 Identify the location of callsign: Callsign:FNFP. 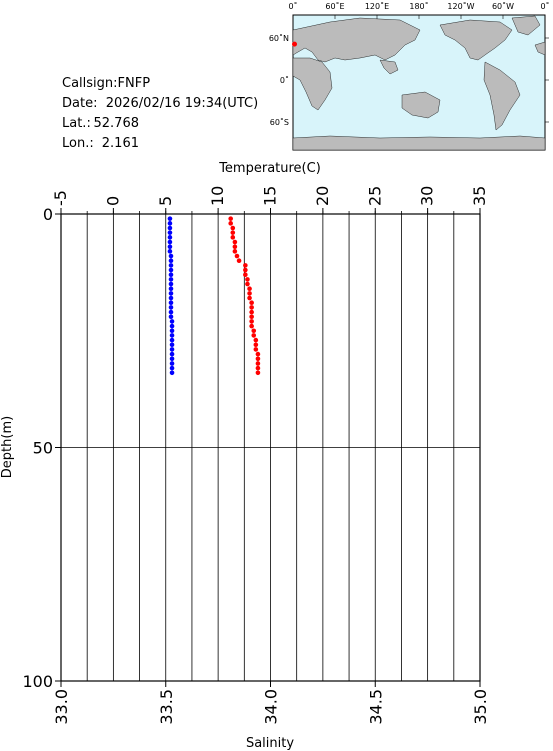
(106, 83).